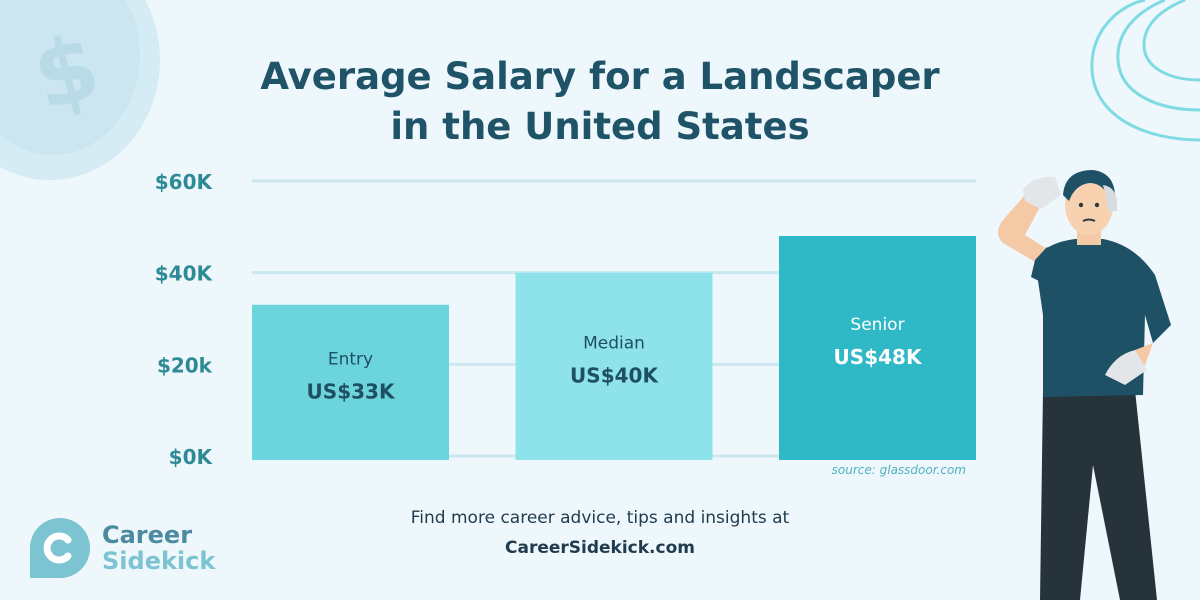  What do you see at coordinates (877, 325) in the screenshot?
I see `bar-category-label: Senior` at bounding box center [877, 325].